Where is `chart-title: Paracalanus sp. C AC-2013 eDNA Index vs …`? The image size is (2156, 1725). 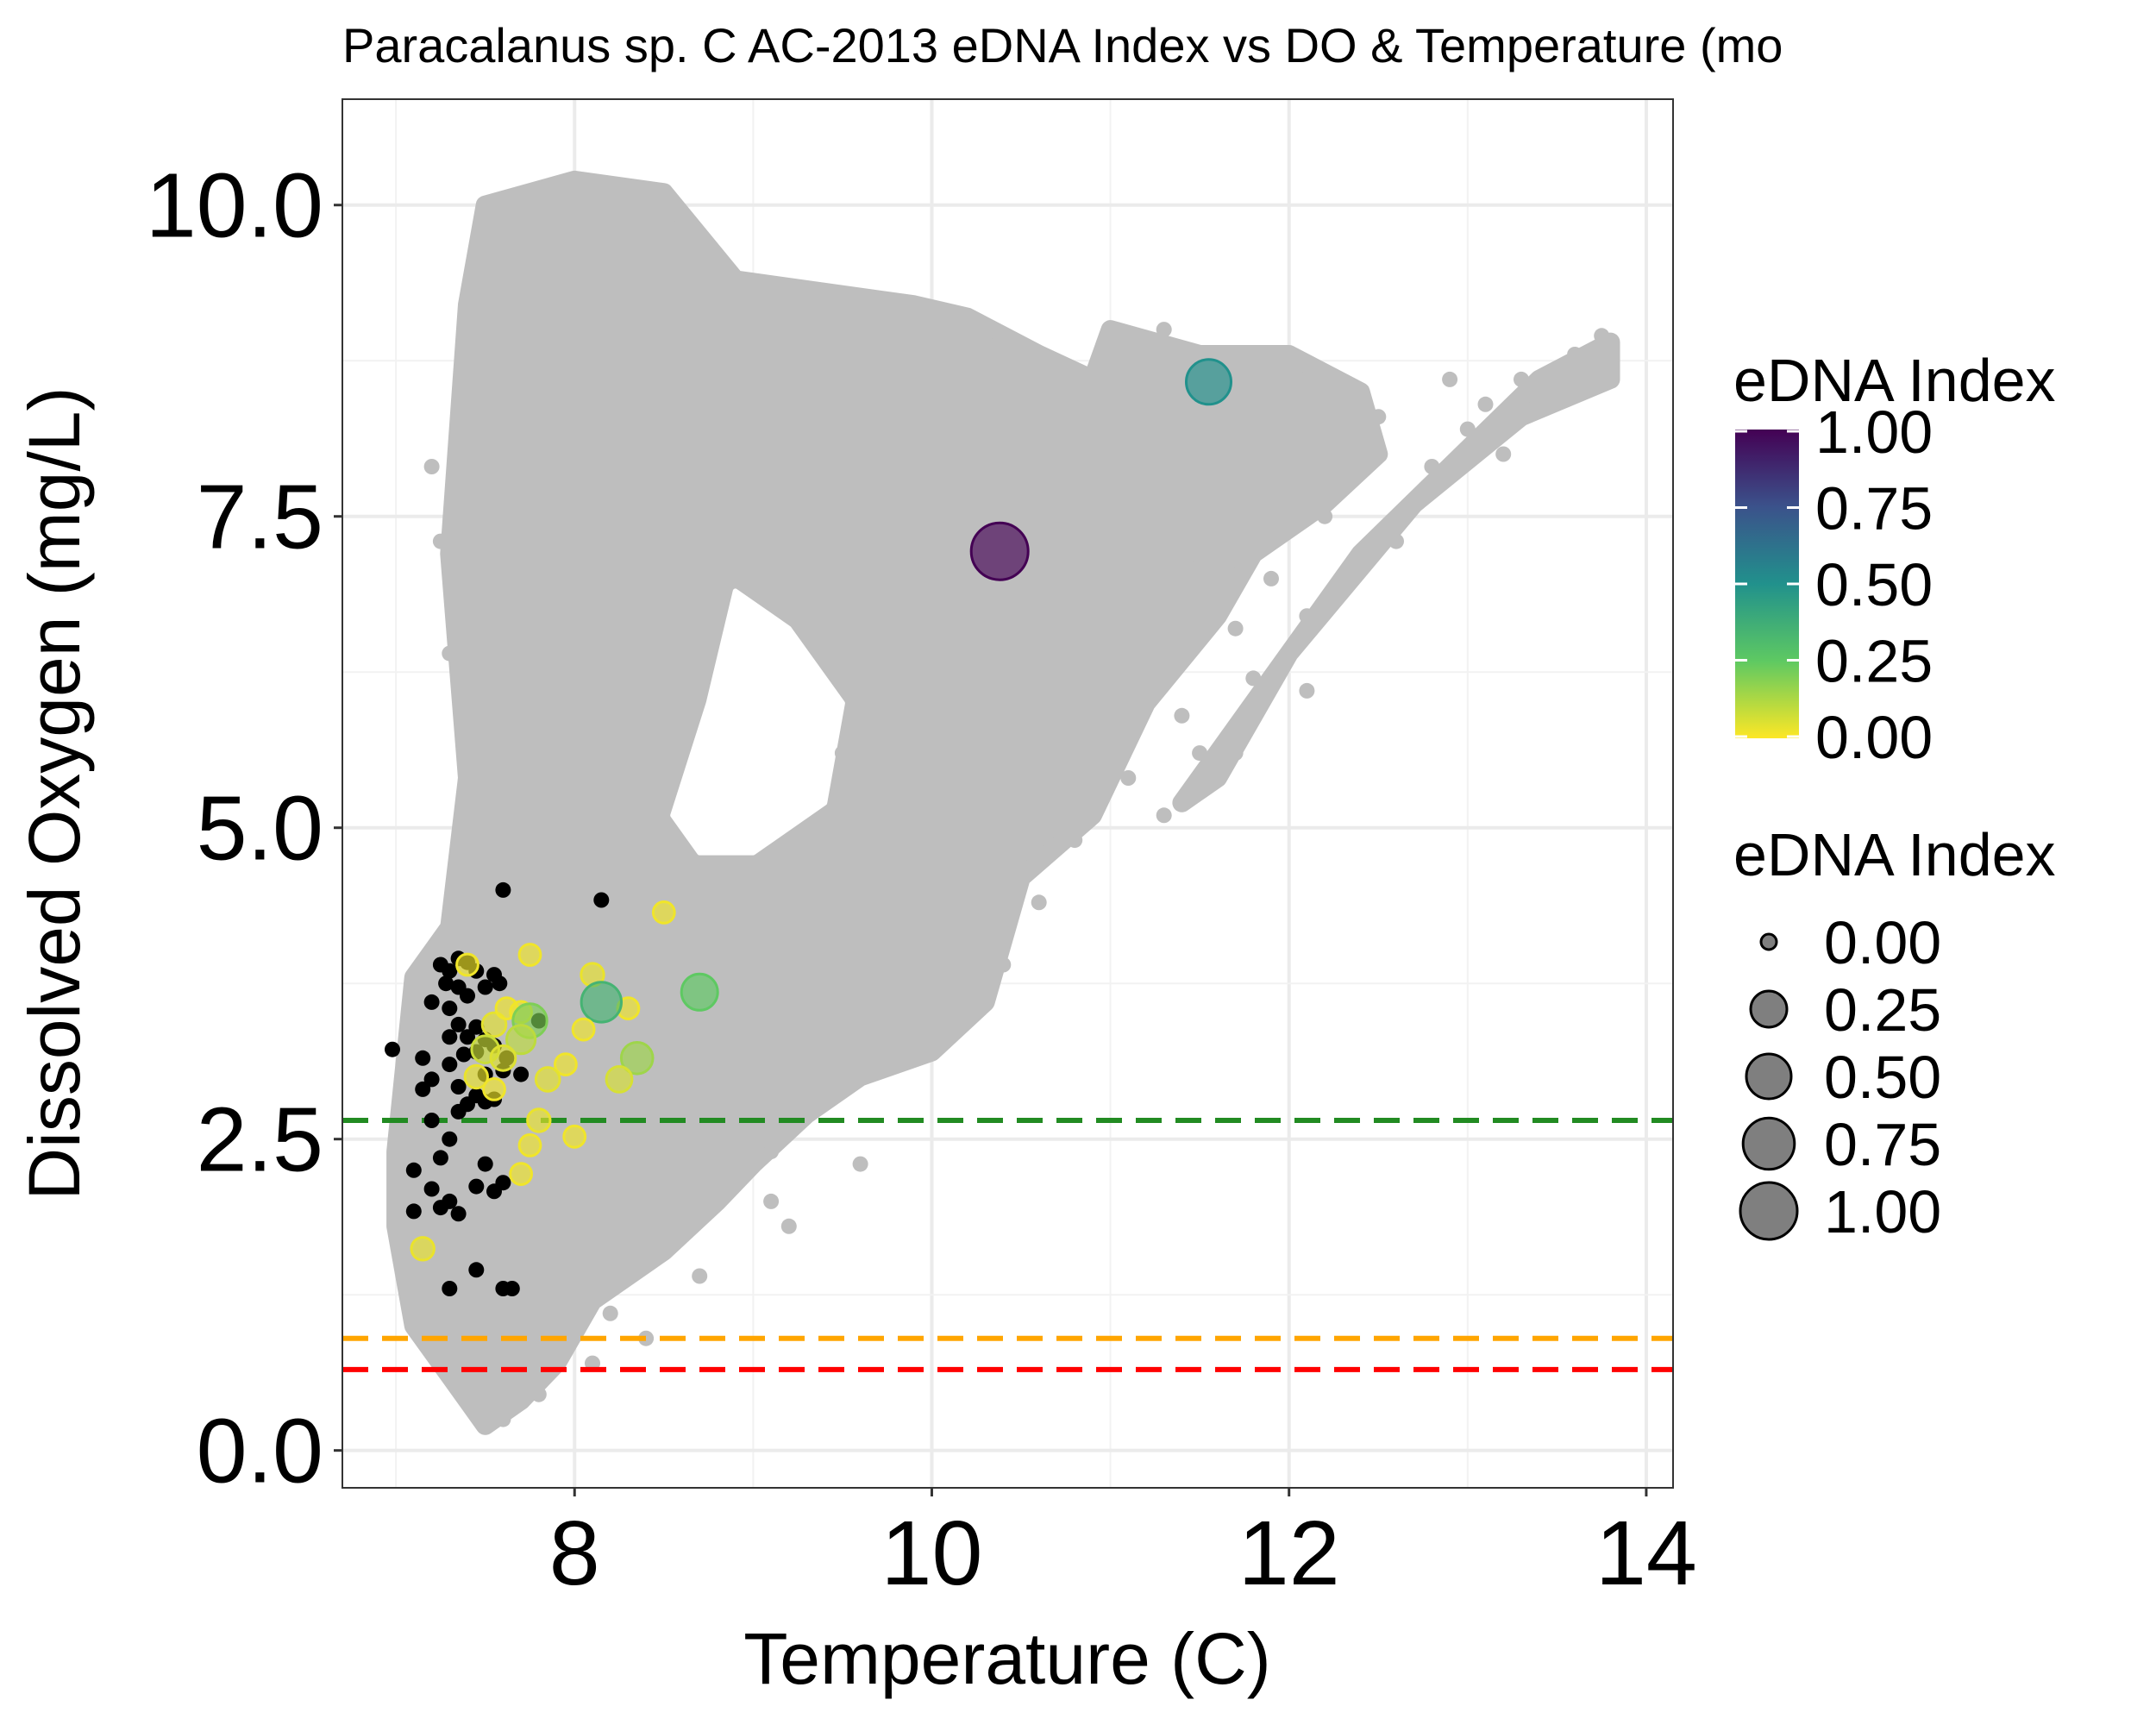
chart-title: Paracalanus sp. C AC-2013 eDNA Index vs … is located at coordinates (1062, 45).